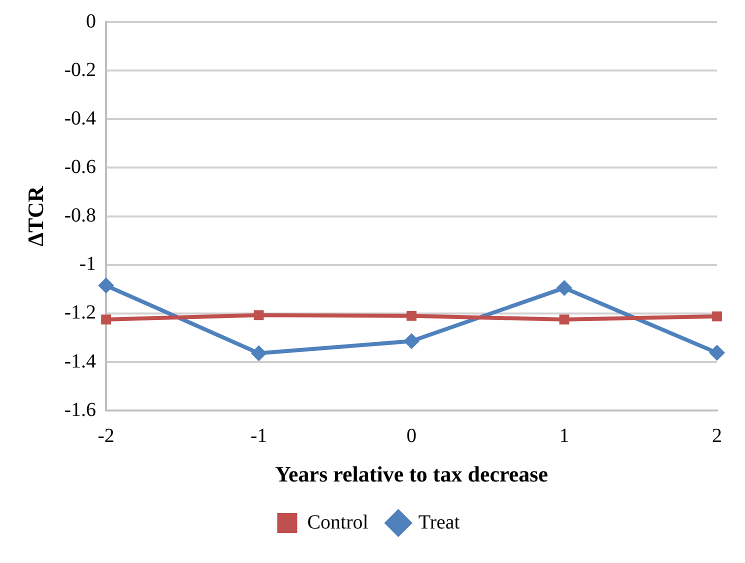 Image resolution: width=745 pixels, height=563 pixels. What do you see at coordinates (259, 435) in the screenshot?
I see `x-tick-label: -1` at bounding box center [259, 435].